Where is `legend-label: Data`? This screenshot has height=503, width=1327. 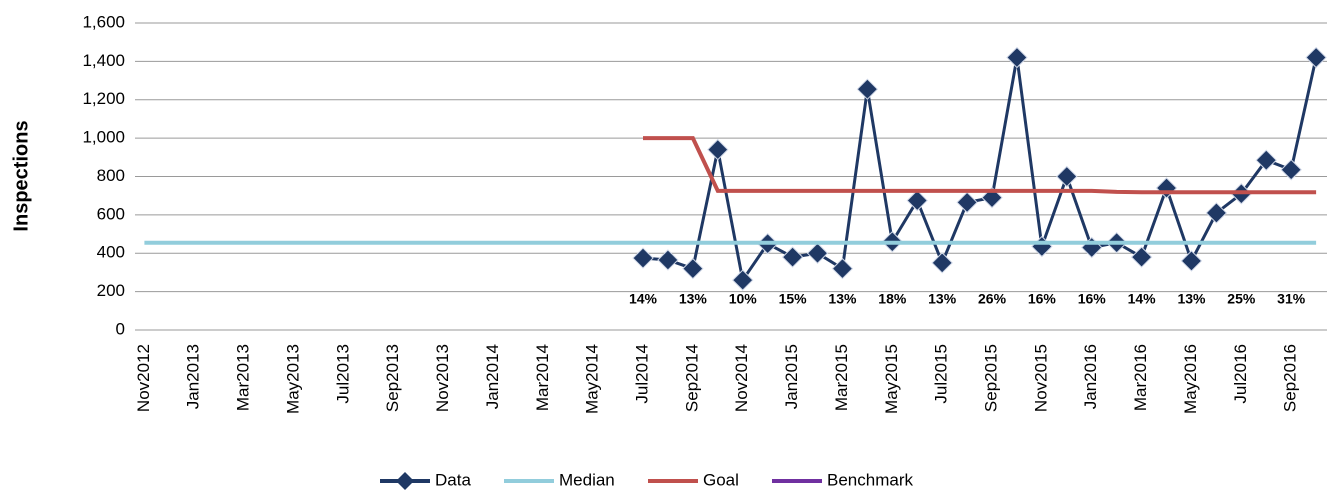 legend-label: Data is located at coordinates (453, 479).